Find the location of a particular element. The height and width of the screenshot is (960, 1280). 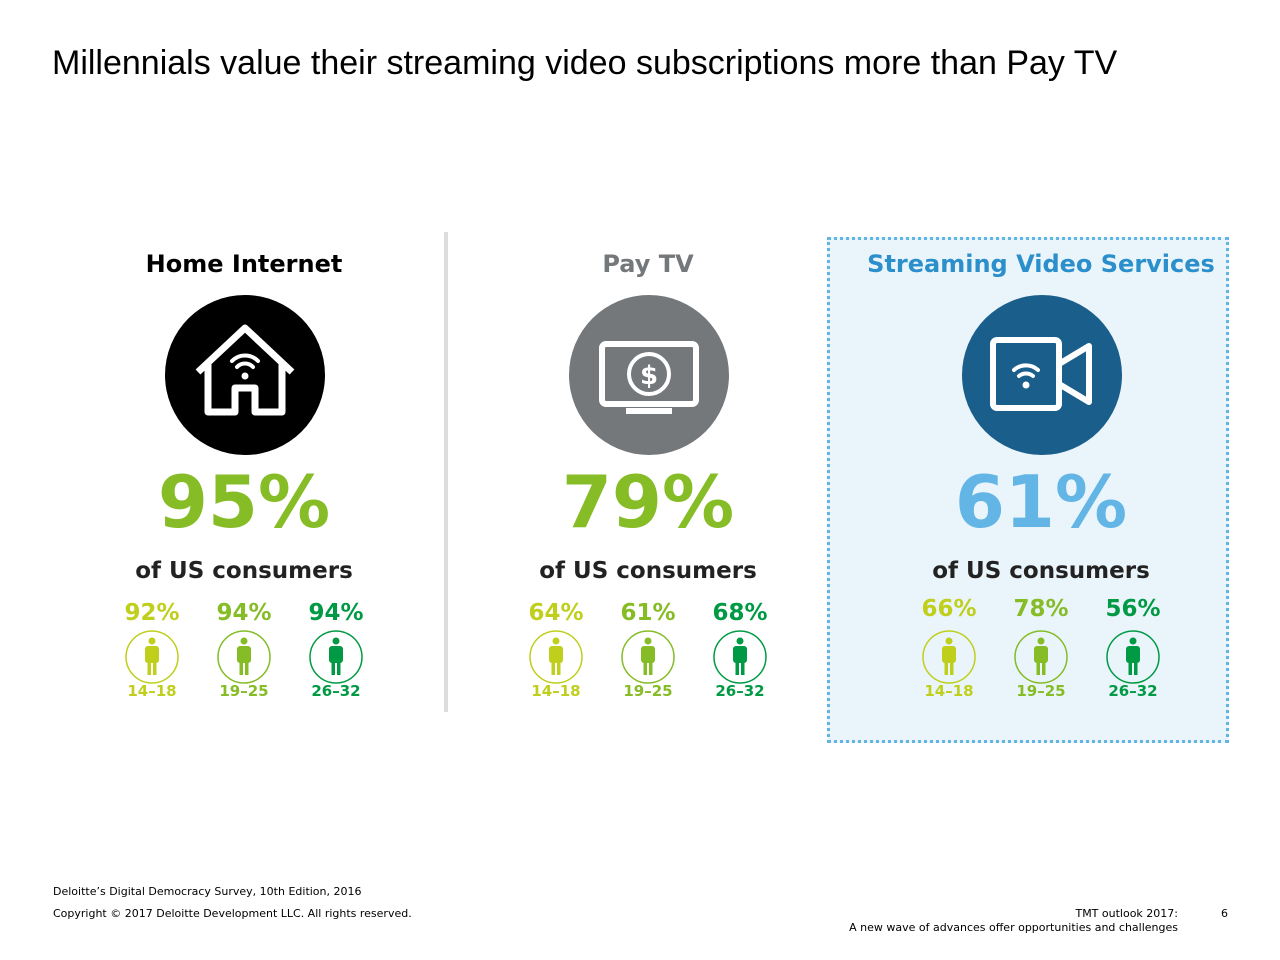

age-group-value: 66% is located at coordinates (949, 609).